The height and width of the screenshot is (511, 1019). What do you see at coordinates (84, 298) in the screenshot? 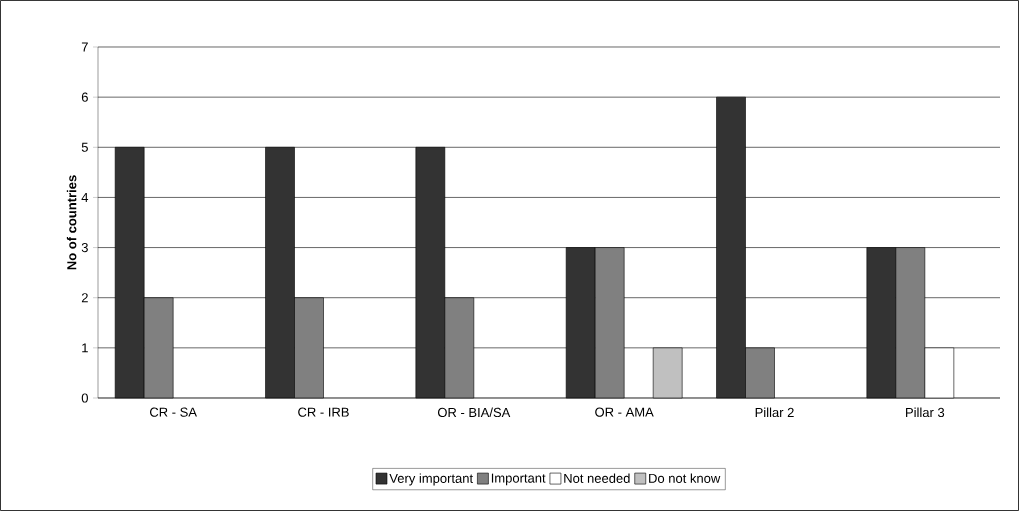
I see `y-tick-label: 2` at bounding box center [84, 298].